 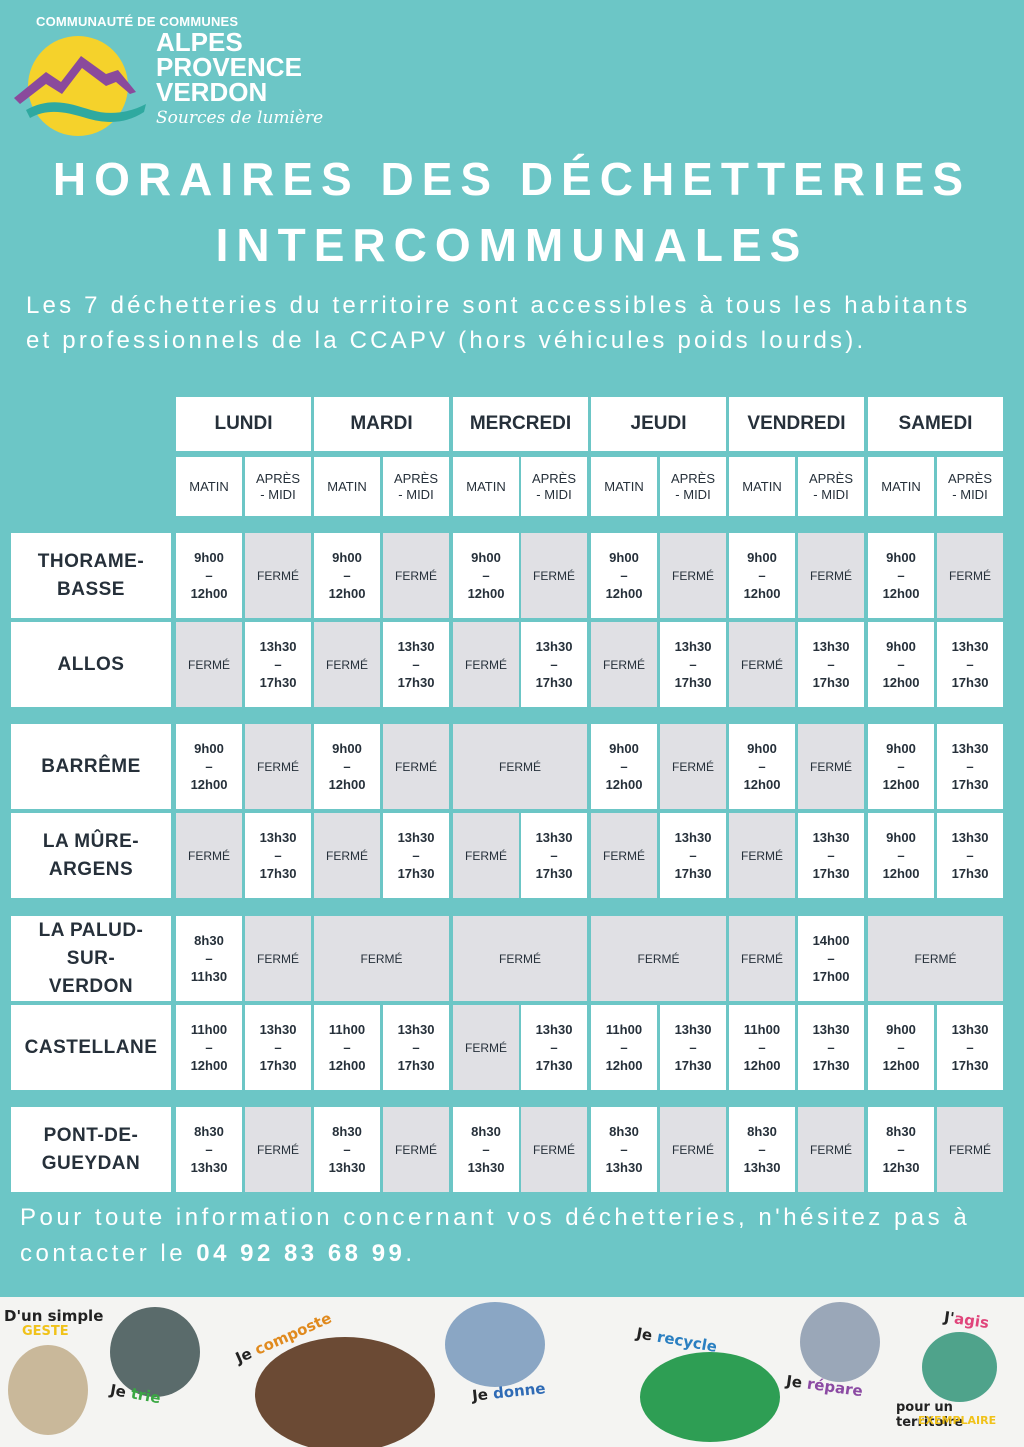 I want to click on bin-photo, so click(x=155, y=1352).